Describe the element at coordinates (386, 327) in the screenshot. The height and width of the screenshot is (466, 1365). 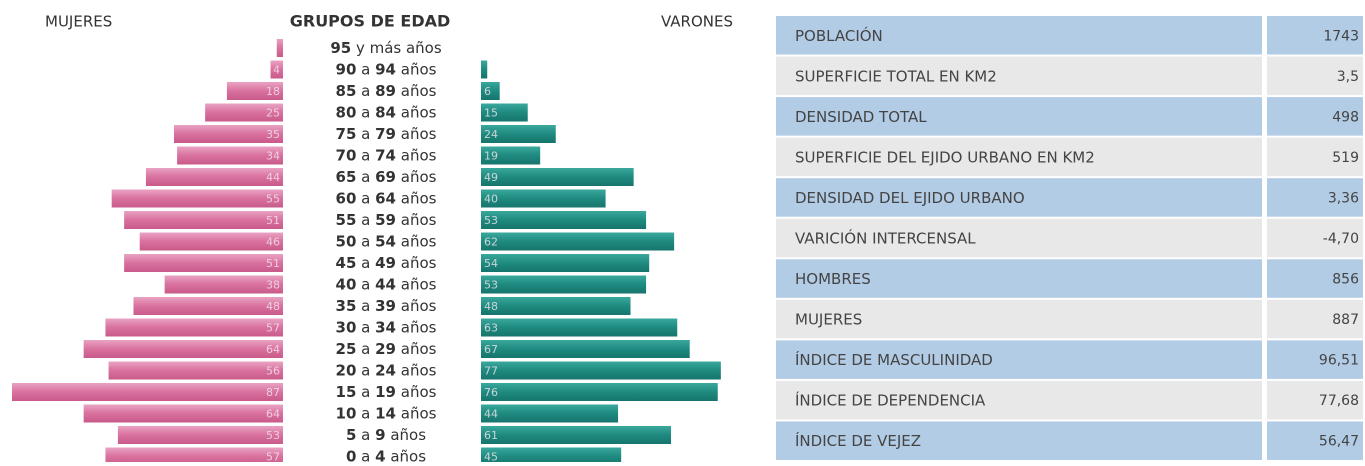
I see `age-group-label: 30 a 34 años` at that location.